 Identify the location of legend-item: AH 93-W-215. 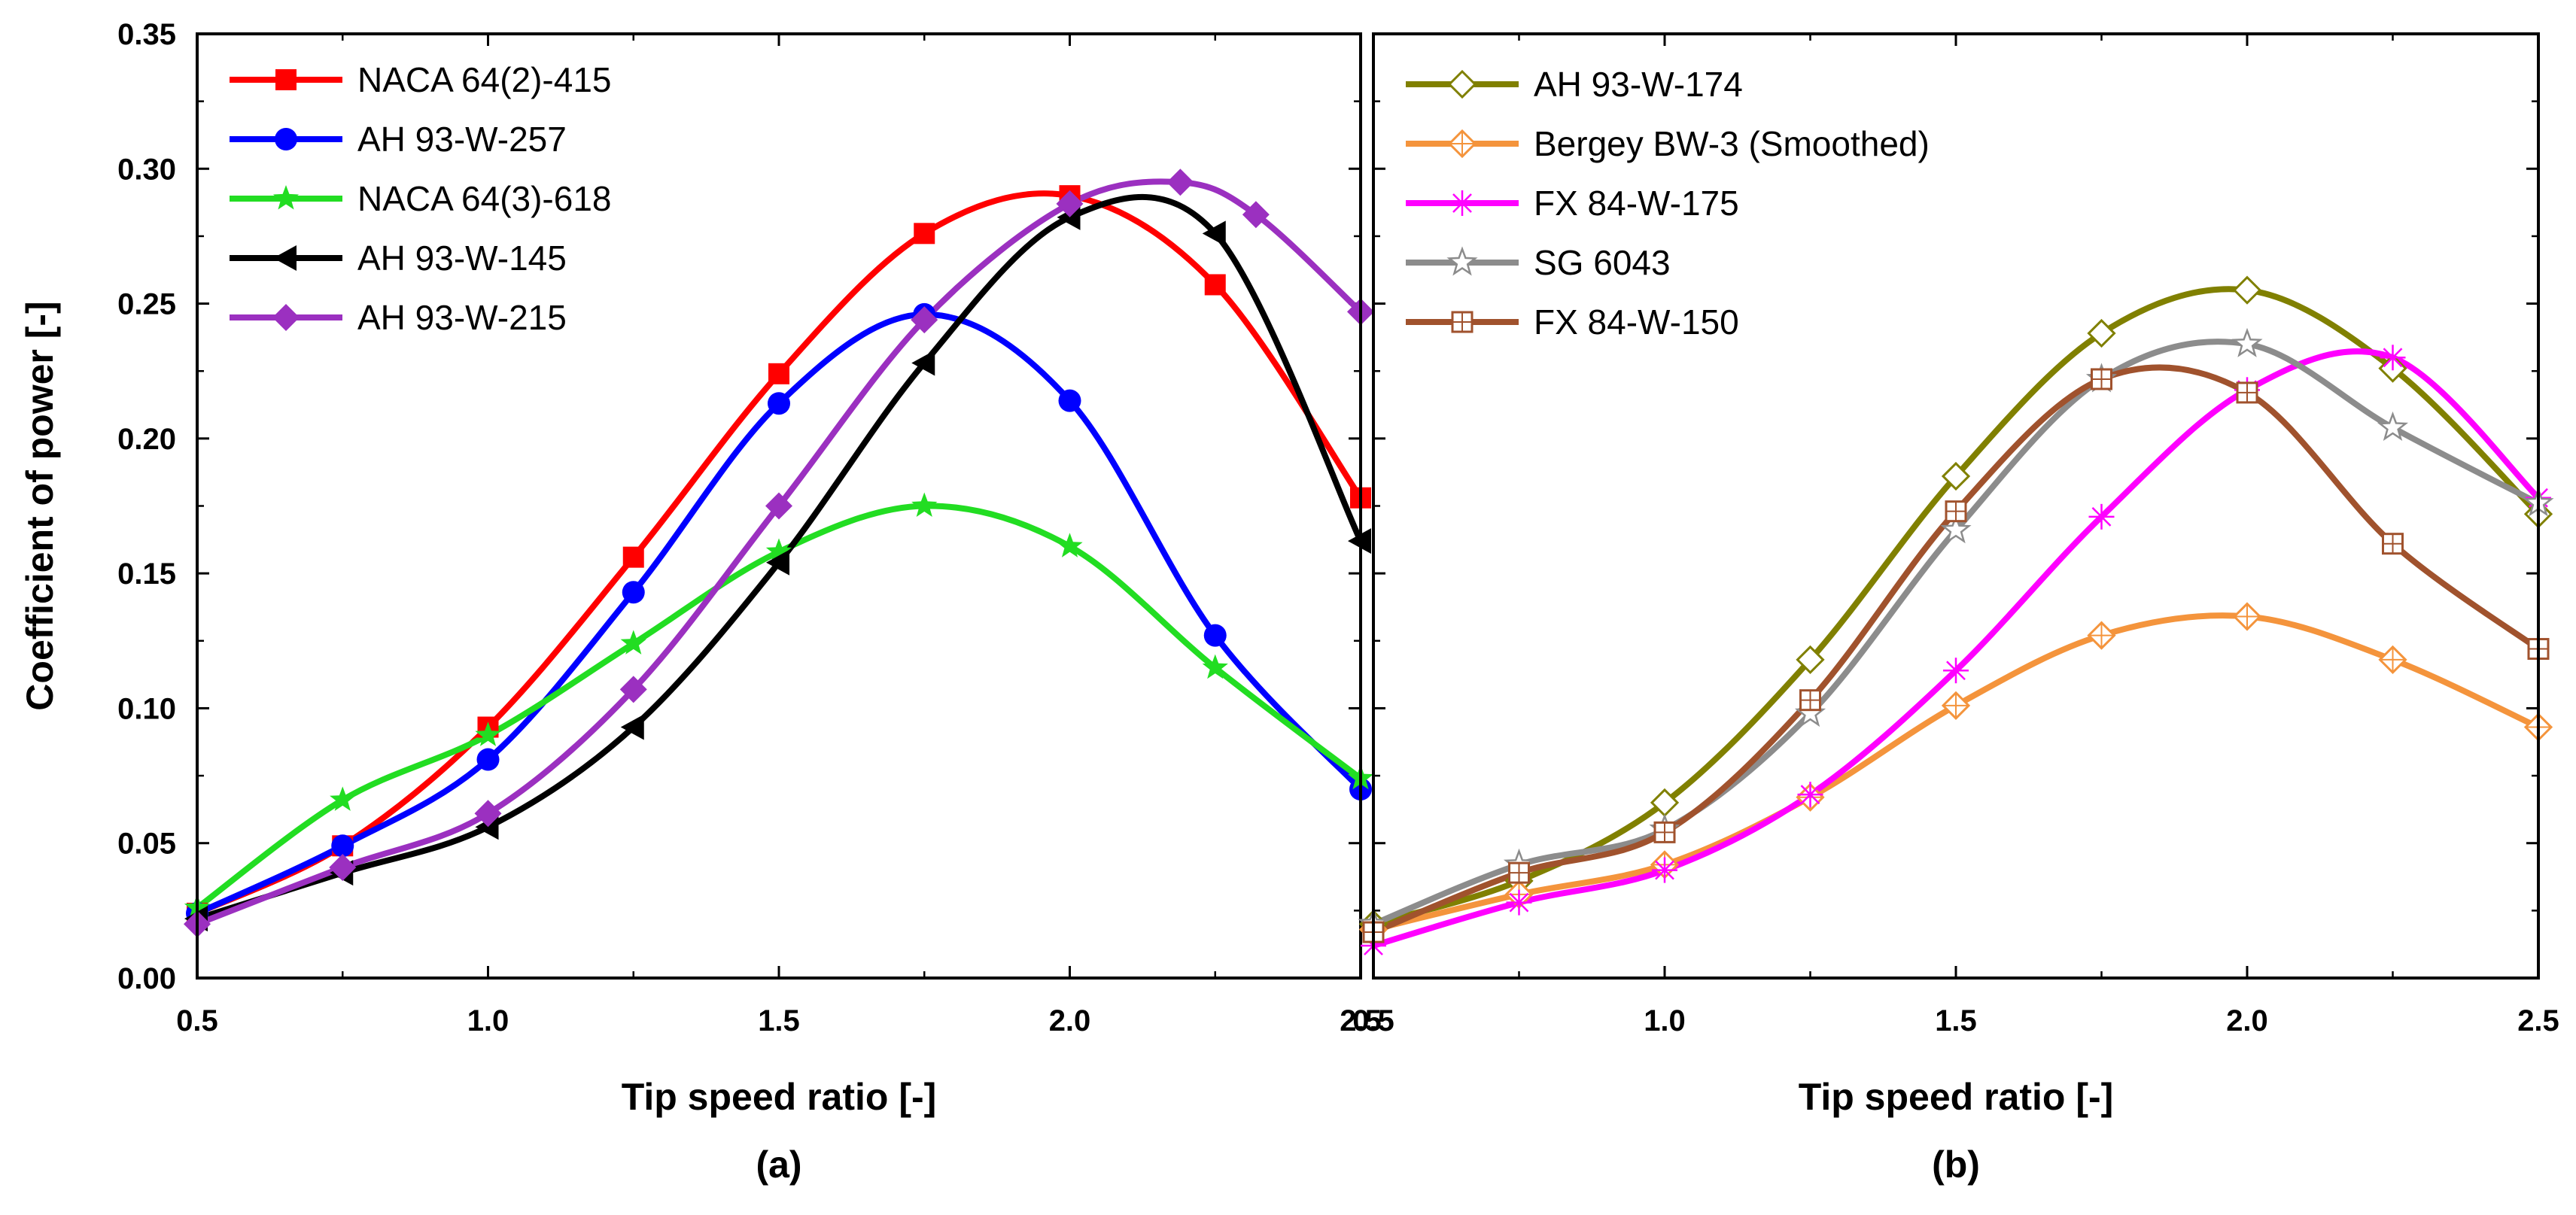
(398, 318).